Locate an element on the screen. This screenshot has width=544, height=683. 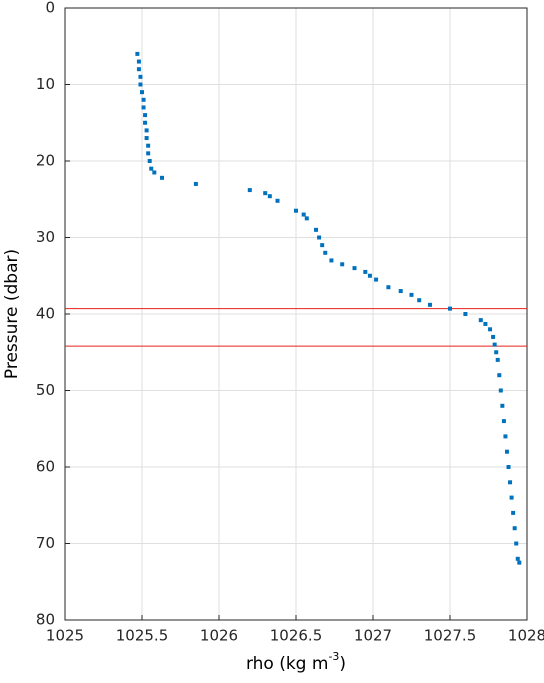
y-tick-label: 60 is located at coordinates (45, 467).